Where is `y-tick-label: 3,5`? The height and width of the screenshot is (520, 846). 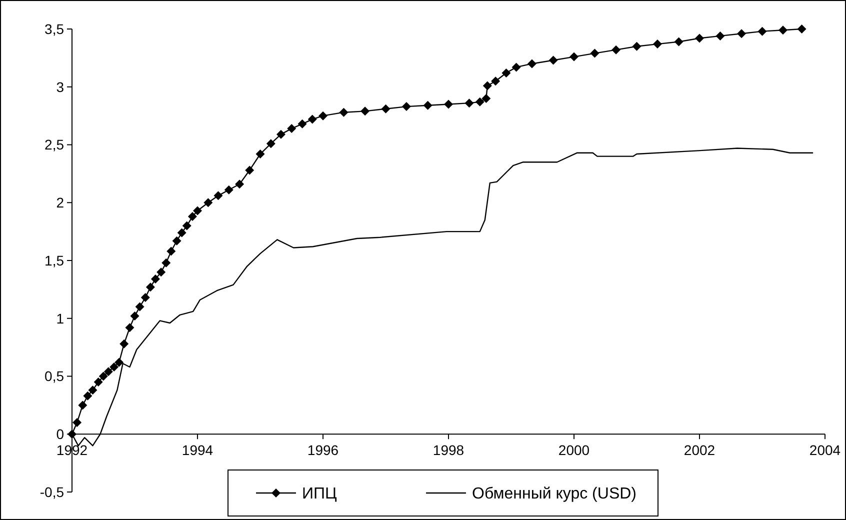 y-tick-label: 3,5 is located at coordinates (54, 28).